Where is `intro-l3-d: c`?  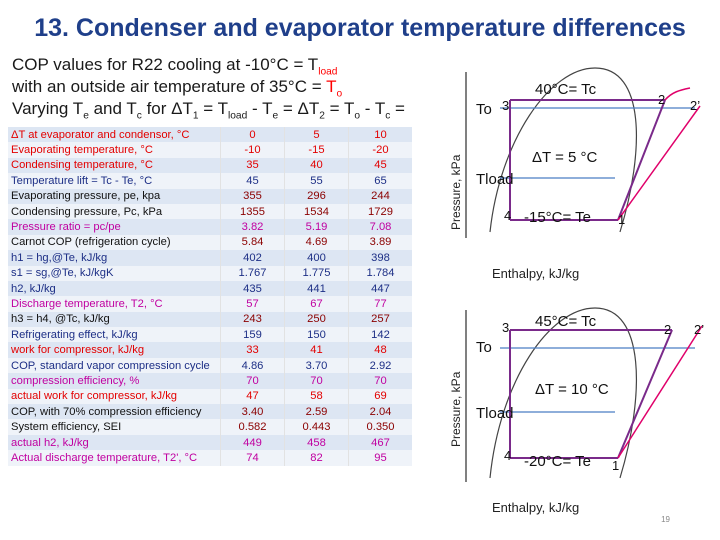 intro-l3-d: c is located at coordinates (139, 116).